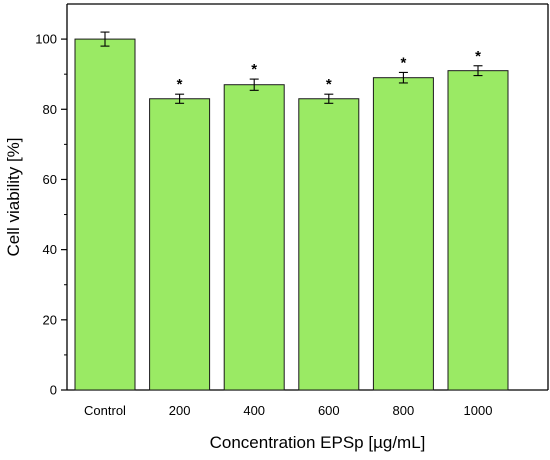 The width and height of the screenshot is (550, 460). What do you see at coordinates (288, 410) in the screenshot?
I see `x-ticks: Control 200 400 600 800 1000` at bounding box center [288, 410].